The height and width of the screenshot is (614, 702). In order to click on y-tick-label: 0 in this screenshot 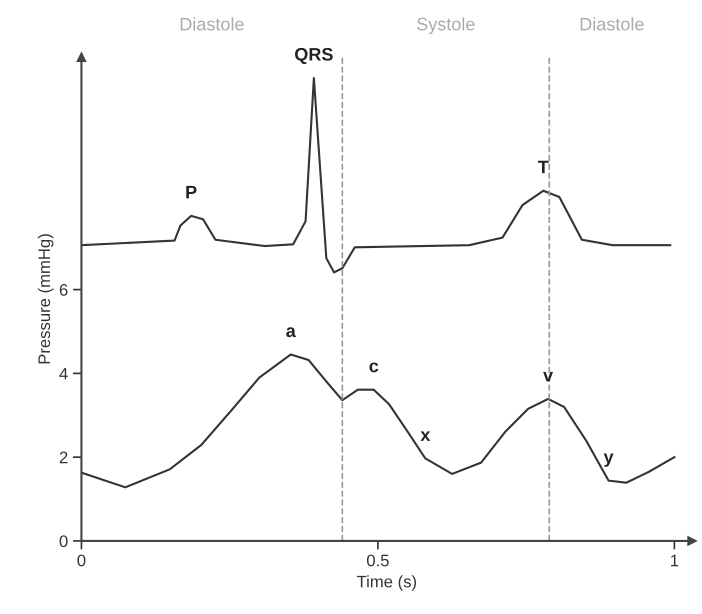, I will do `click(64, 541)`.